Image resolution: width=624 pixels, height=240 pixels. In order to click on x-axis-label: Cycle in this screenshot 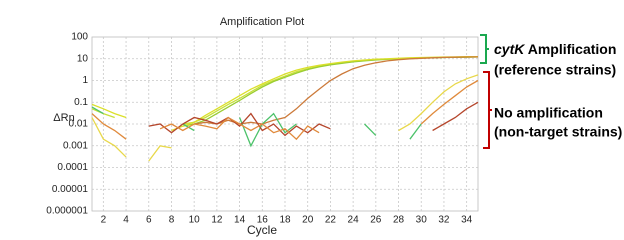, I will do `click(262, 230)`.